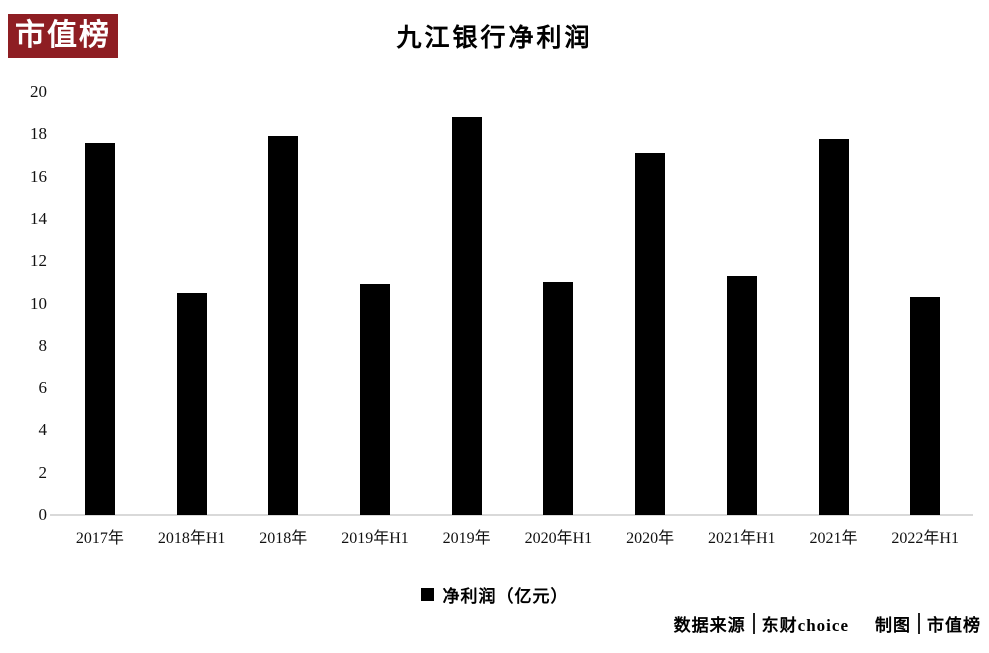 The image size is (989, 653). Describe the element at coordinates (99, 328) in the screenshot. I see `bar-2017年` at that location.